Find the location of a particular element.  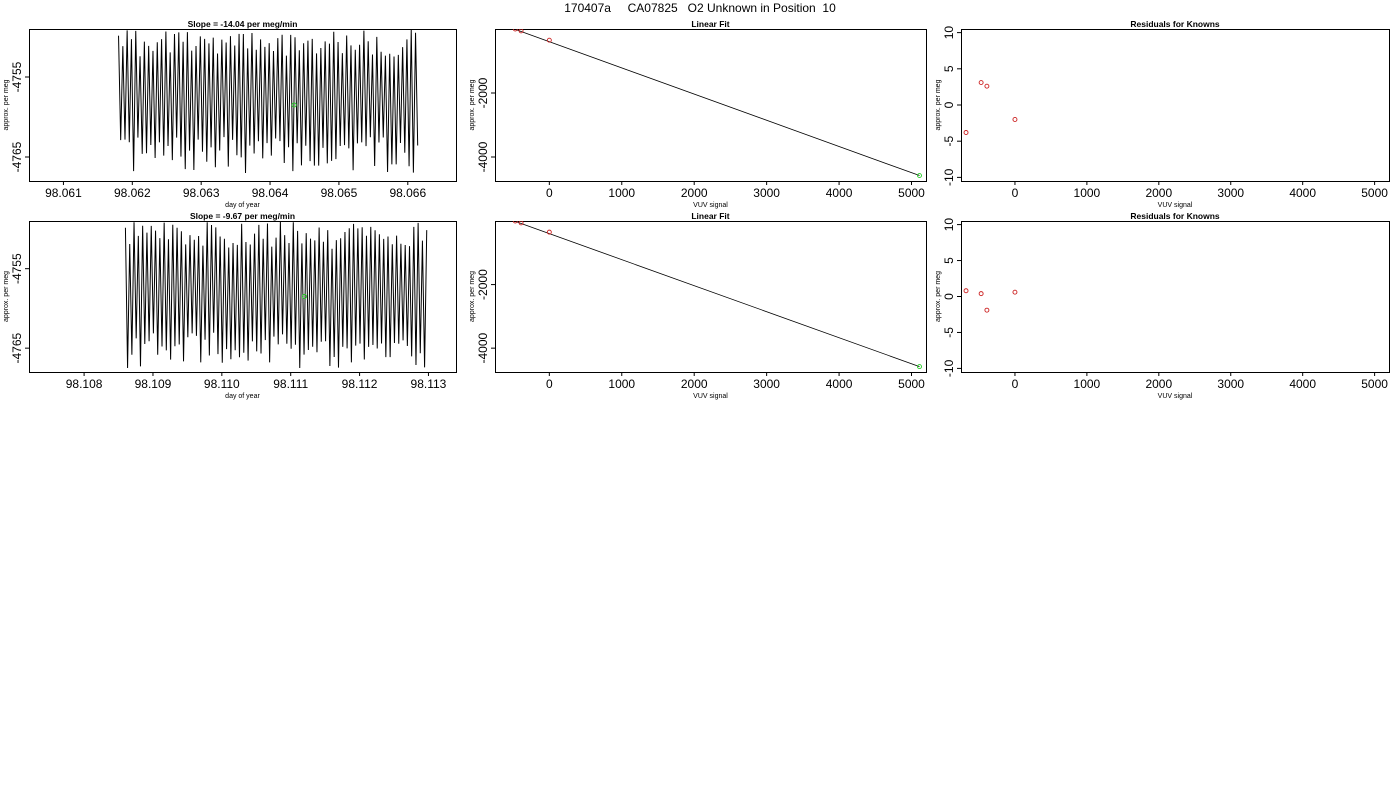

x-tick-label: 98.066 is located at coordinates (407, 193).